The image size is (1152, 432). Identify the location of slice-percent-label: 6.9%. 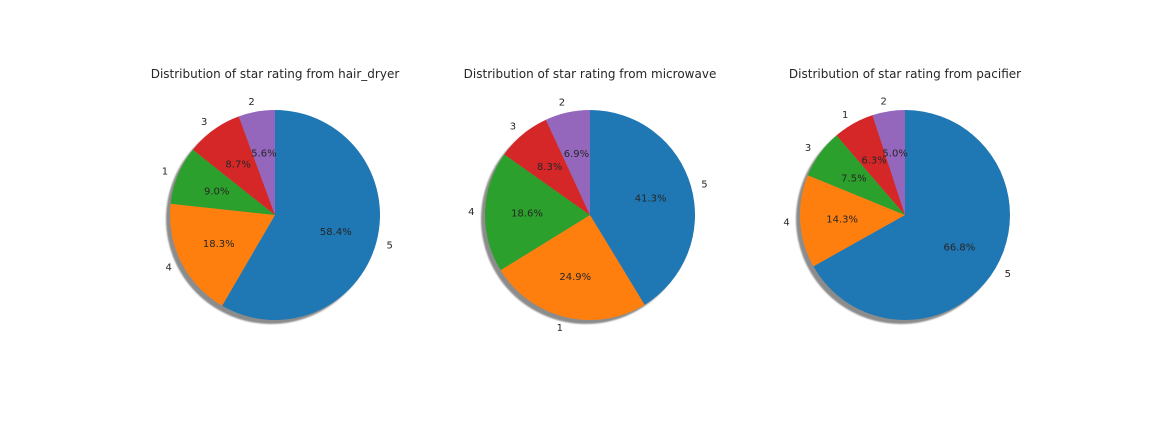
(576, 154).